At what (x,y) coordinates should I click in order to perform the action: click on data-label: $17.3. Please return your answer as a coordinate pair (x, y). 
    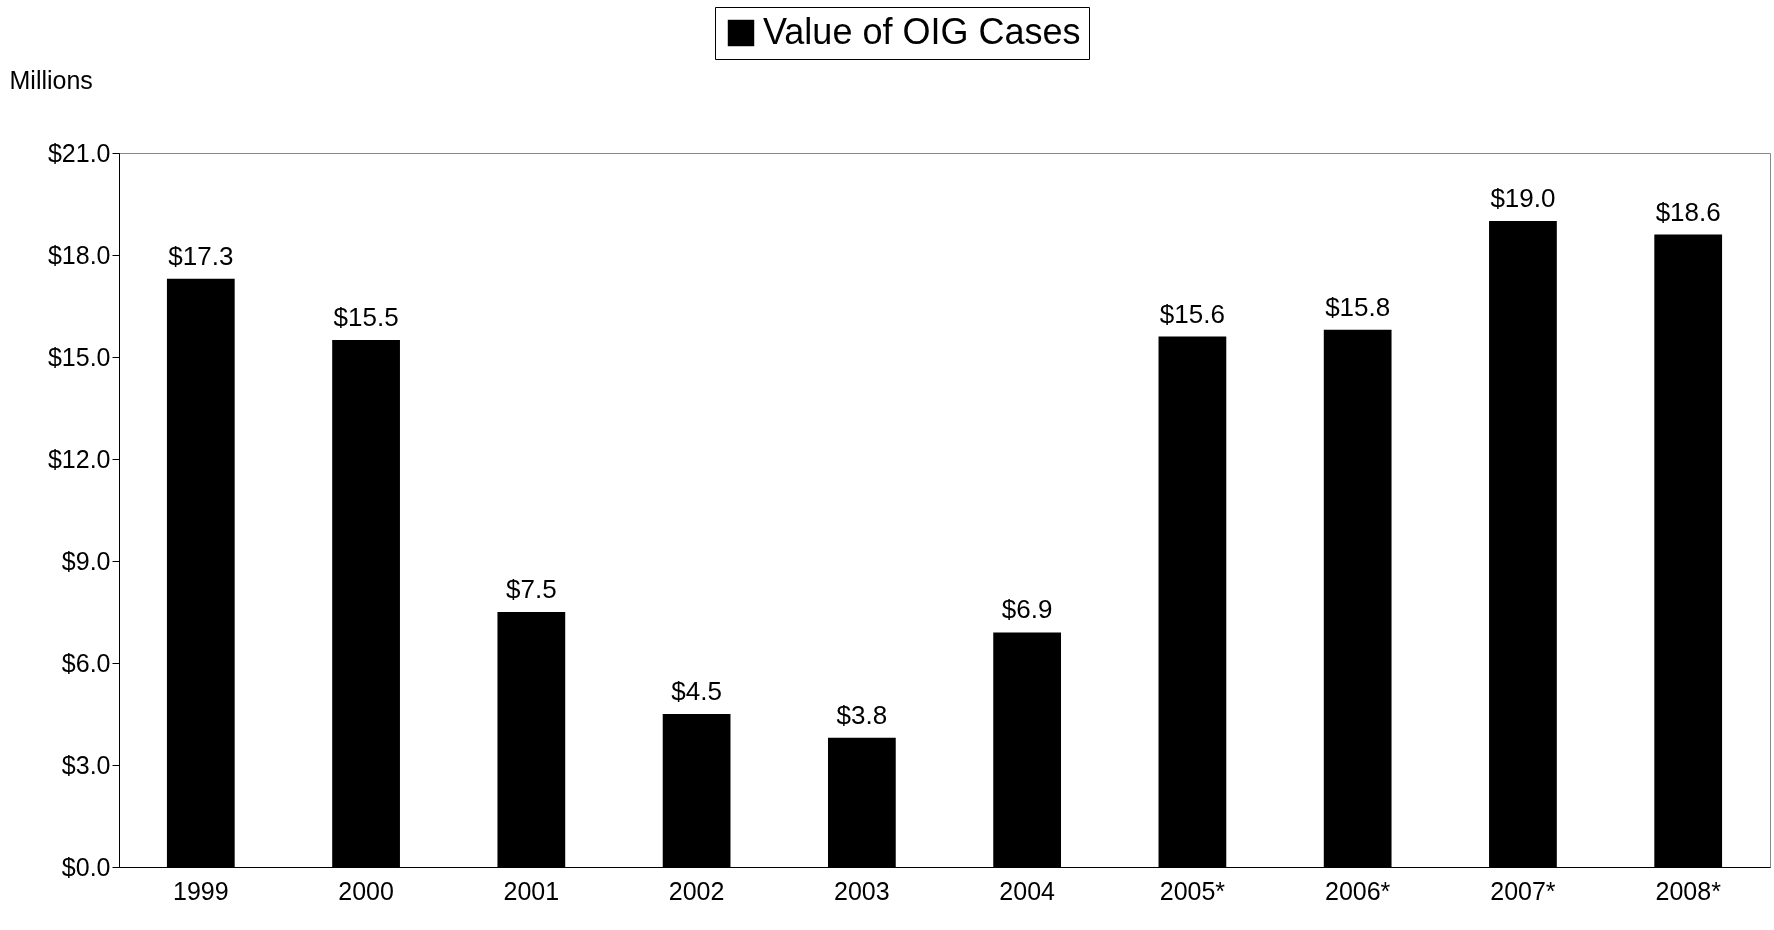
    Looking at the image, I should click on (201, 255).